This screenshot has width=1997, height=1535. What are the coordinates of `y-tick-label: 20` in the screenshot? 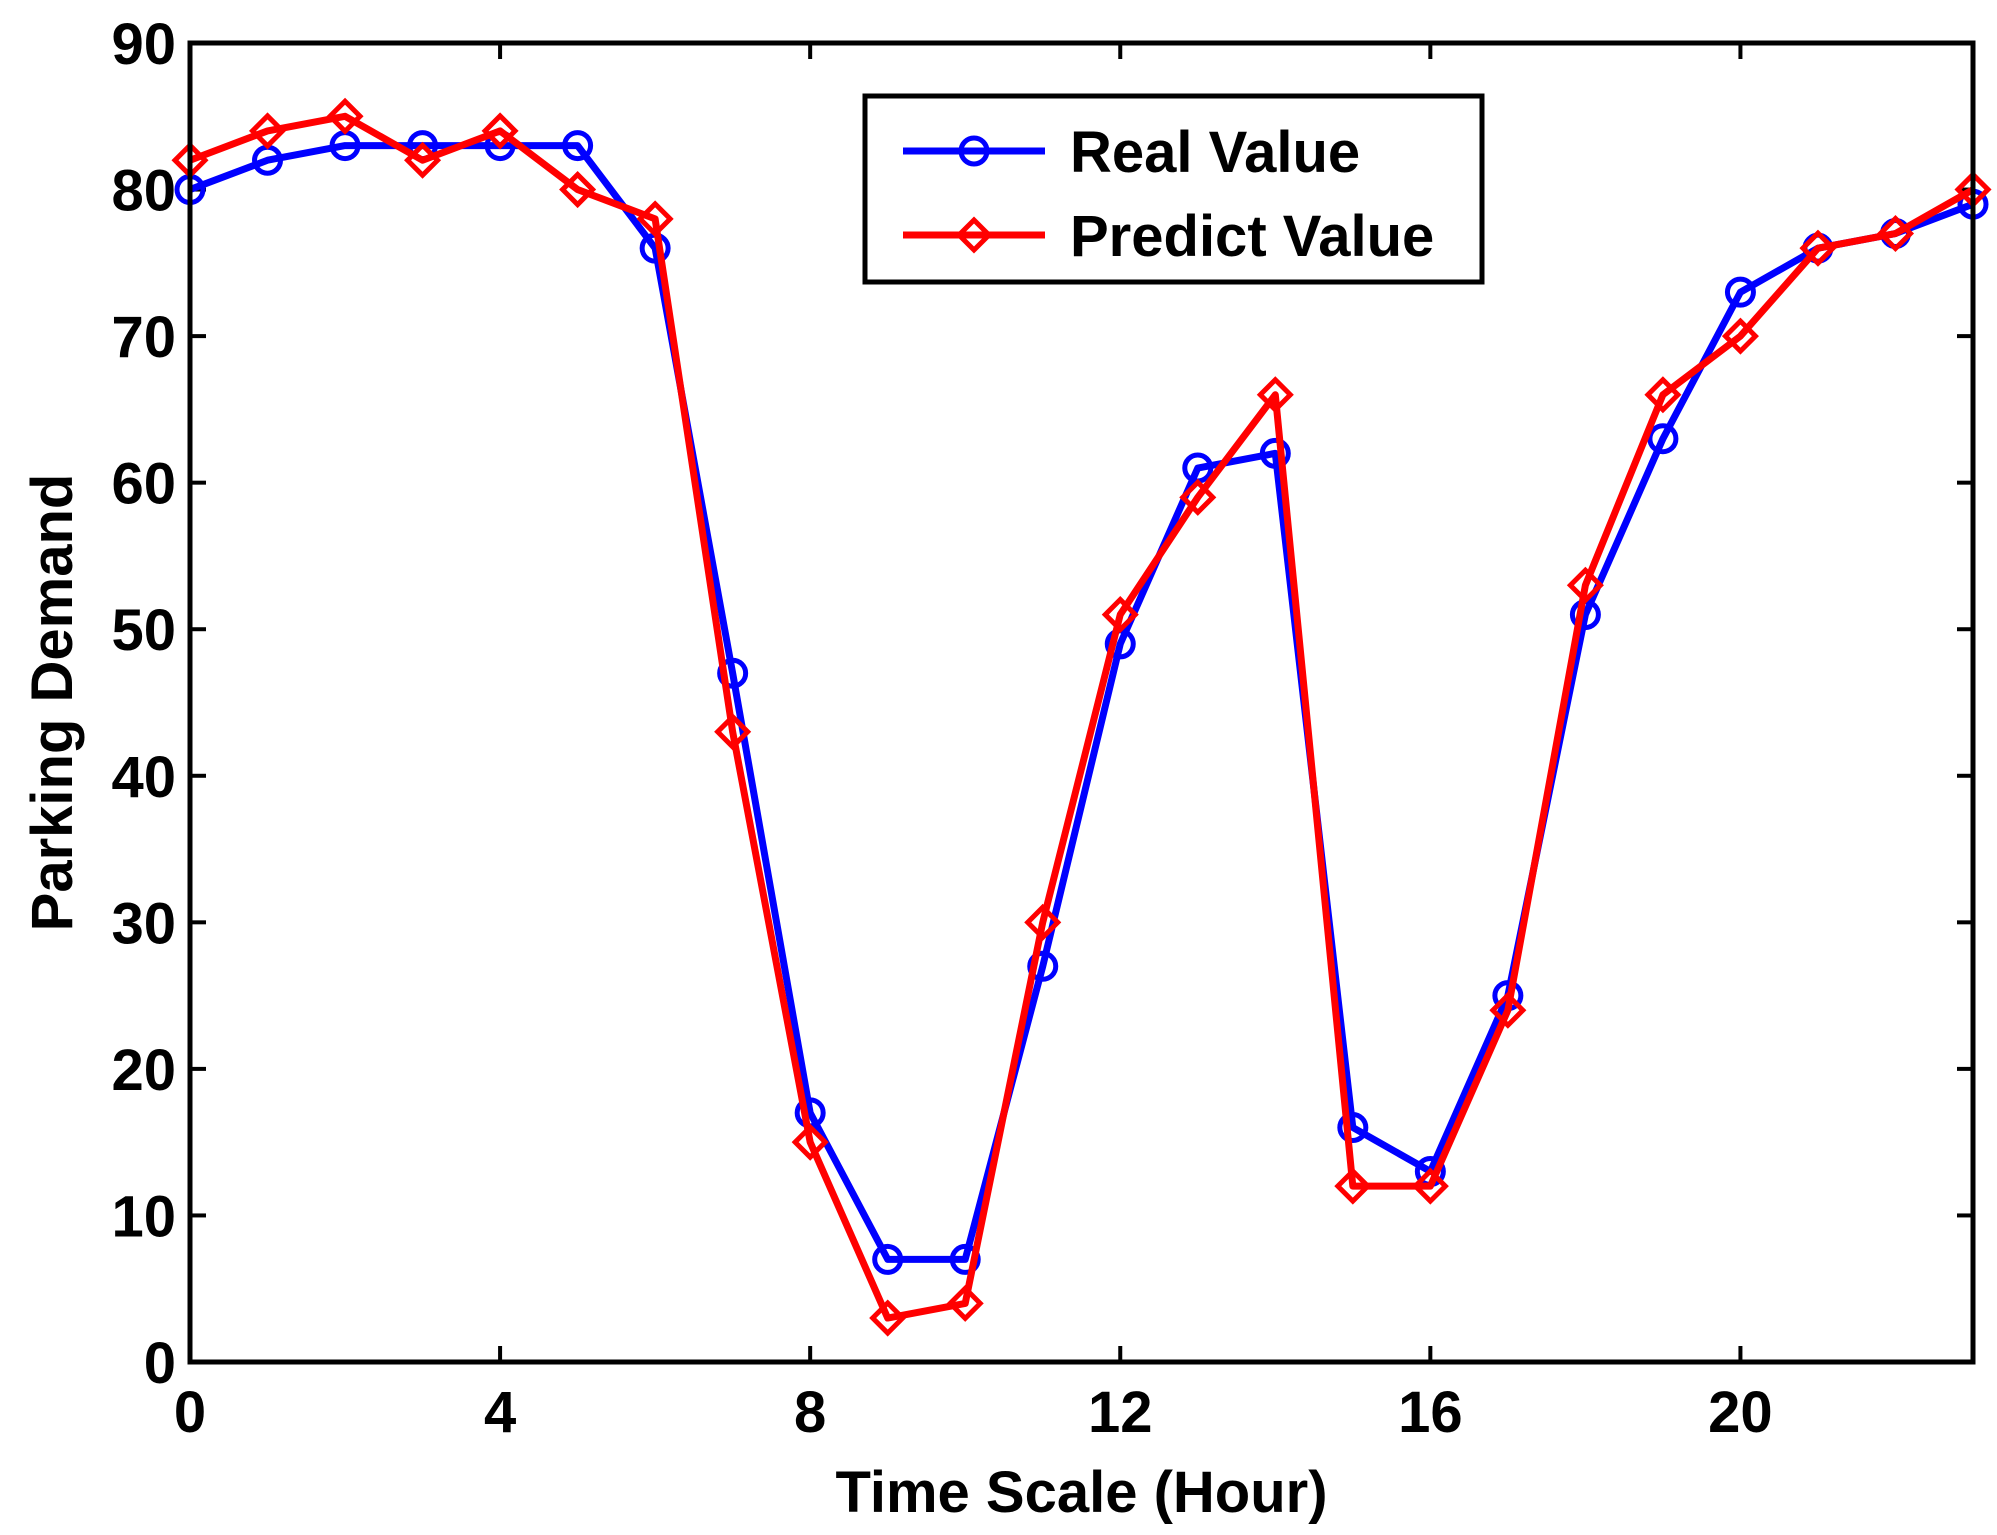 It's located at (143, 1070).